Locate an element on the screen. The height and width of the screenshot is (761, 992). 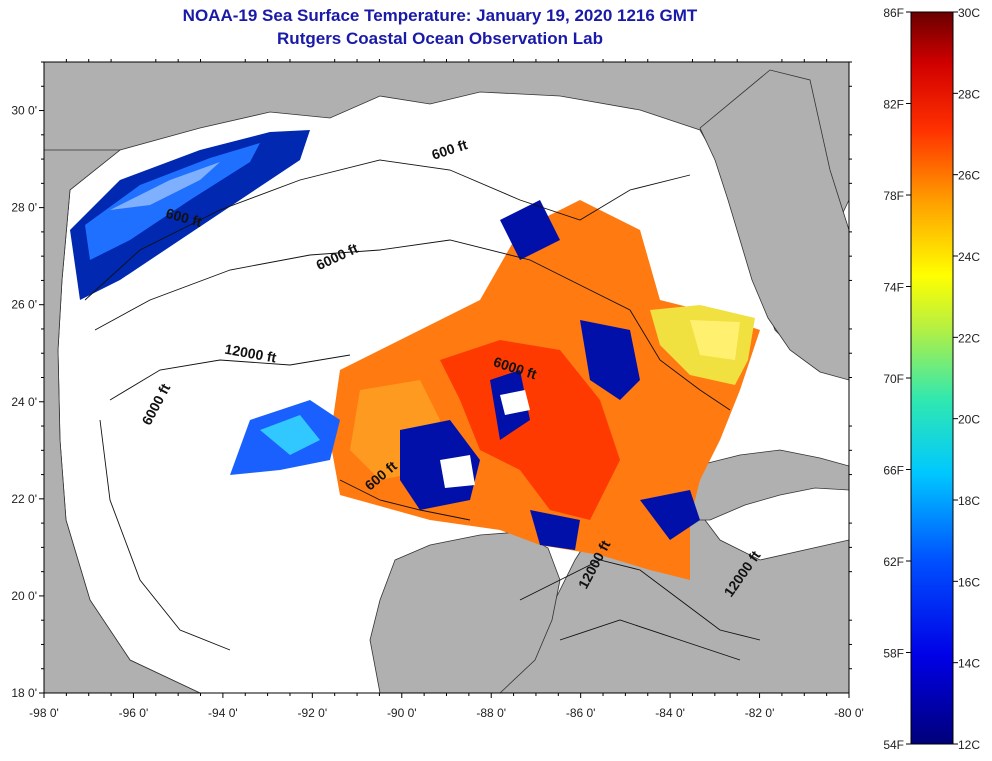
colorbar-c-label: 24C is located at coordinates (969, 257).